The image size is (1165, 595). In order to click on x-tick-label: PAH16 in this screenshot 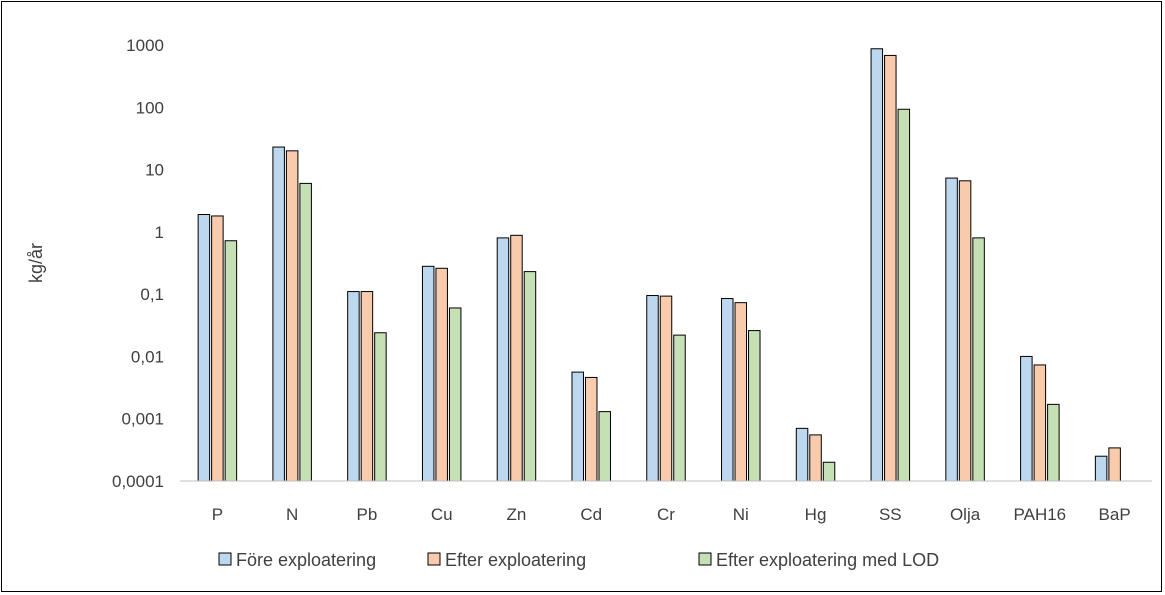, I will do `click(1040, 514)`.